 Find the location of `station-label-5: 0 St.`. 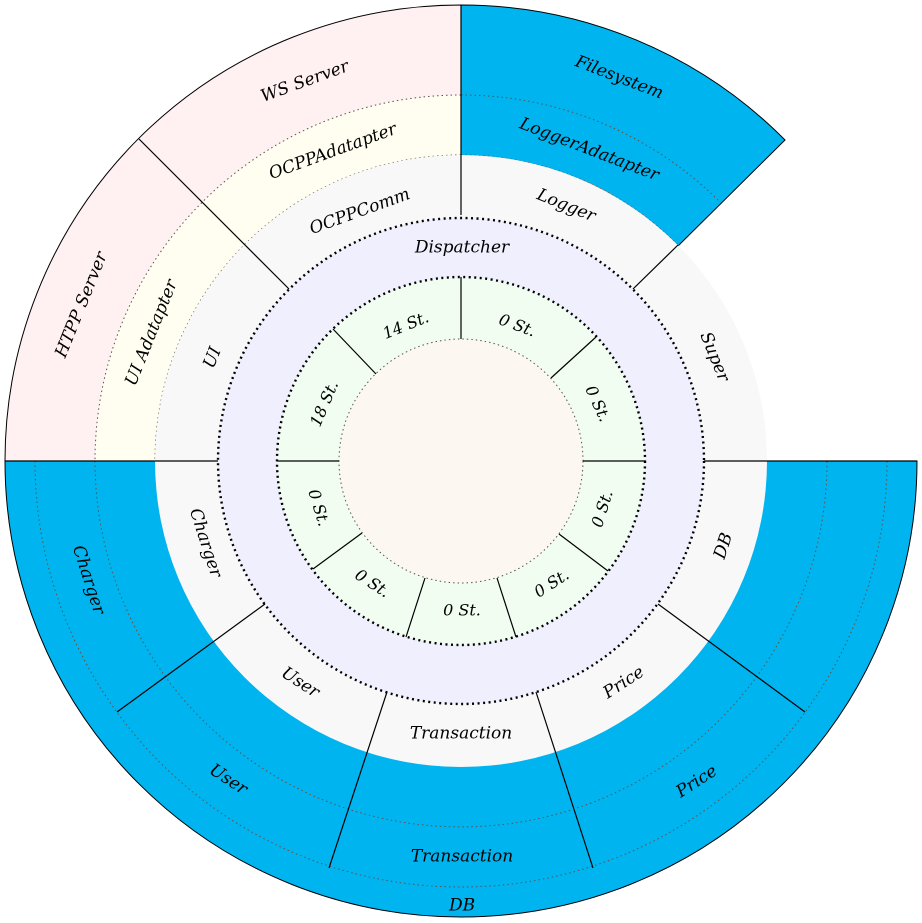

station-label-5: 0 St. is located at coordinates (462, 610).